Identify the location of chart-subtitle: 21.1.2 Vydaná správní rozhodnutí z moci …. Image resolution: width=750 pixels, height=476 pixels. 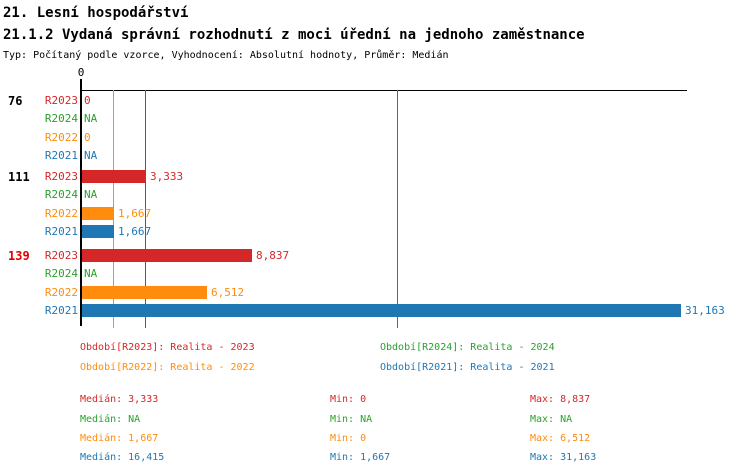
(294, 35).